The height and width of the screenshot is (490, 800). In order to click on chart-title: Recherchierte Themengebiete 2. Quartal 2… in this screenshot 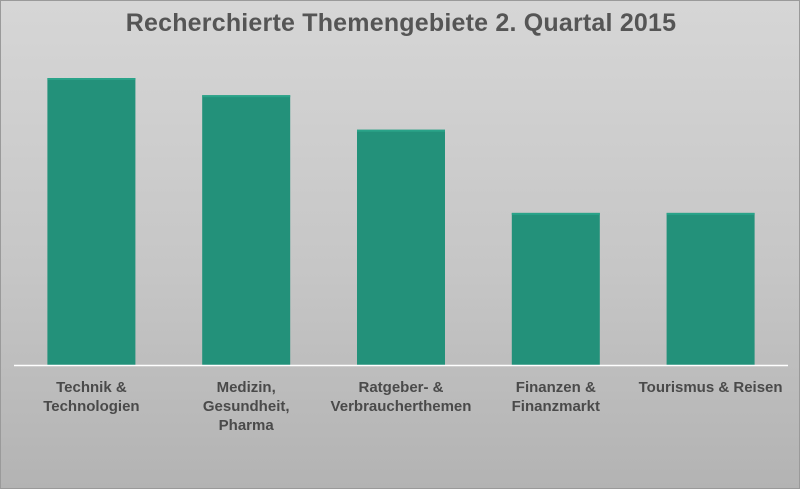, I will do `click(401, 23)`.